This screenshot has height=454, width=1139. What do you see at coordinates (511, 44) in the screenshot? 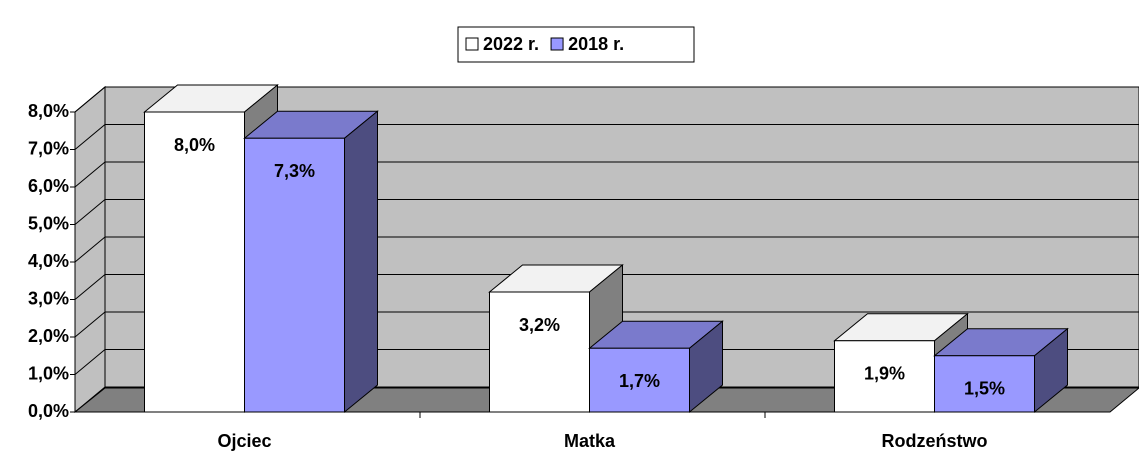
I see `legend-label: 2022 r.` at bounding box center [511, 44].